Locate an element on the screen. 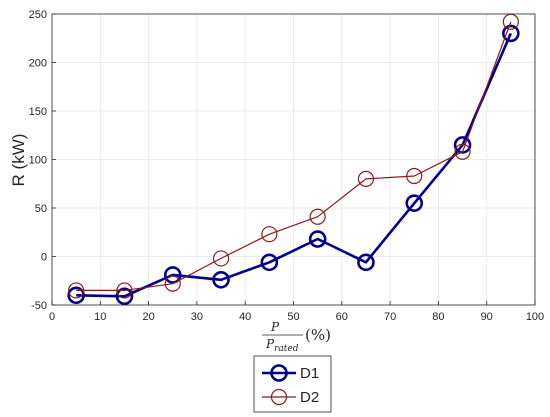 Image resolution: width=550 pixels, height=417 pixels. y-tick-label: 150 is located at coordinates (38, 112).